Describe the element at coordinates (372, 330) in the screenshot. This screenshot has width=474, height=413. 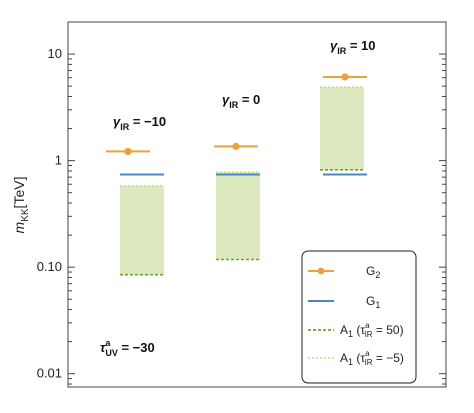
I see `legend-label: A1 (τa IR = 50)` at that location.